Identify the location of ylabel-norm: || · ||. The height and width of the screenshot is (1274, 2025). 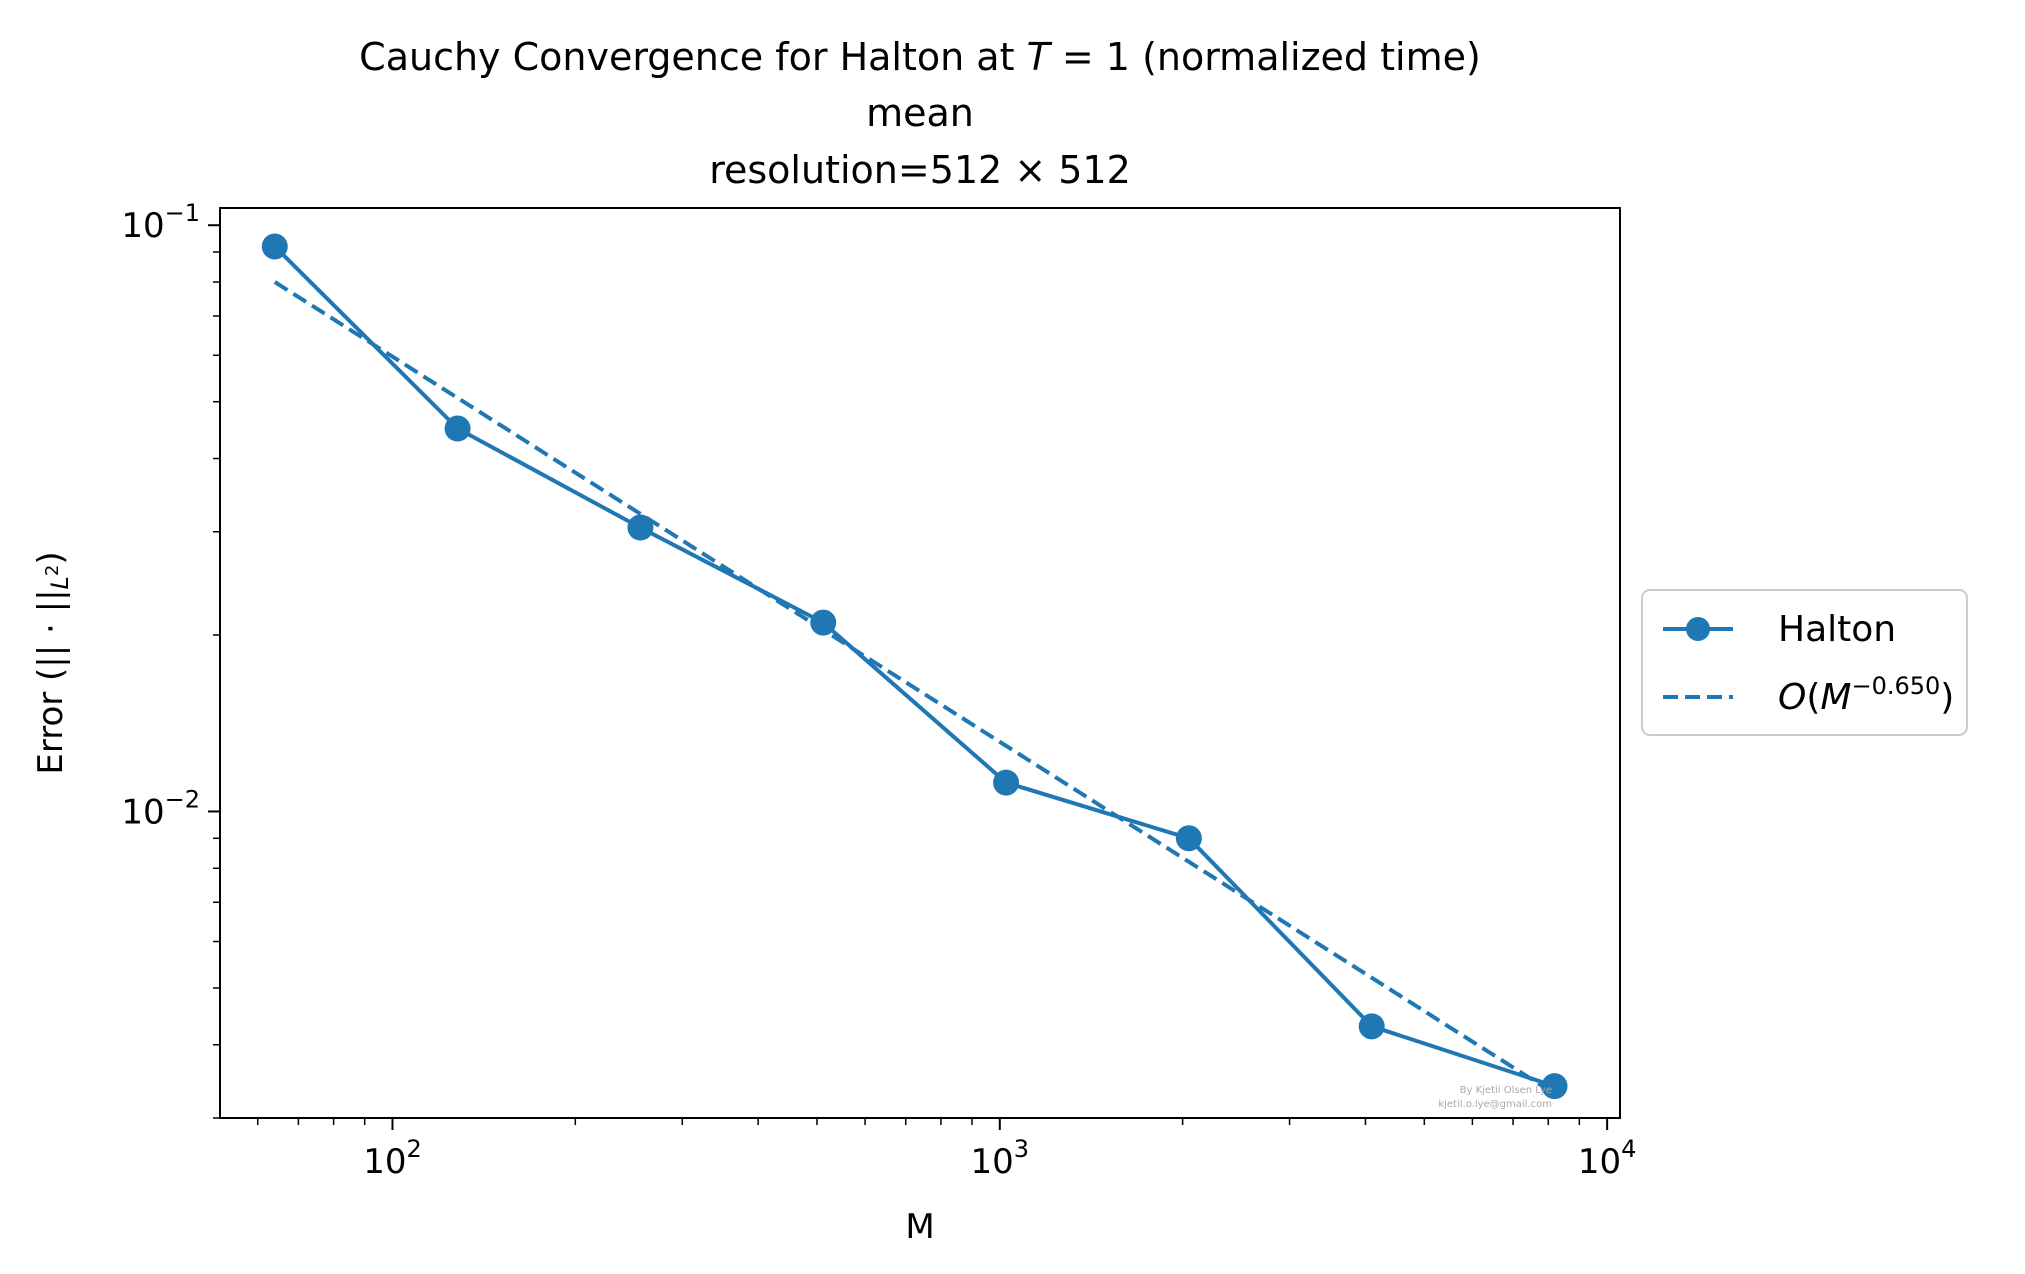
(51, 628).